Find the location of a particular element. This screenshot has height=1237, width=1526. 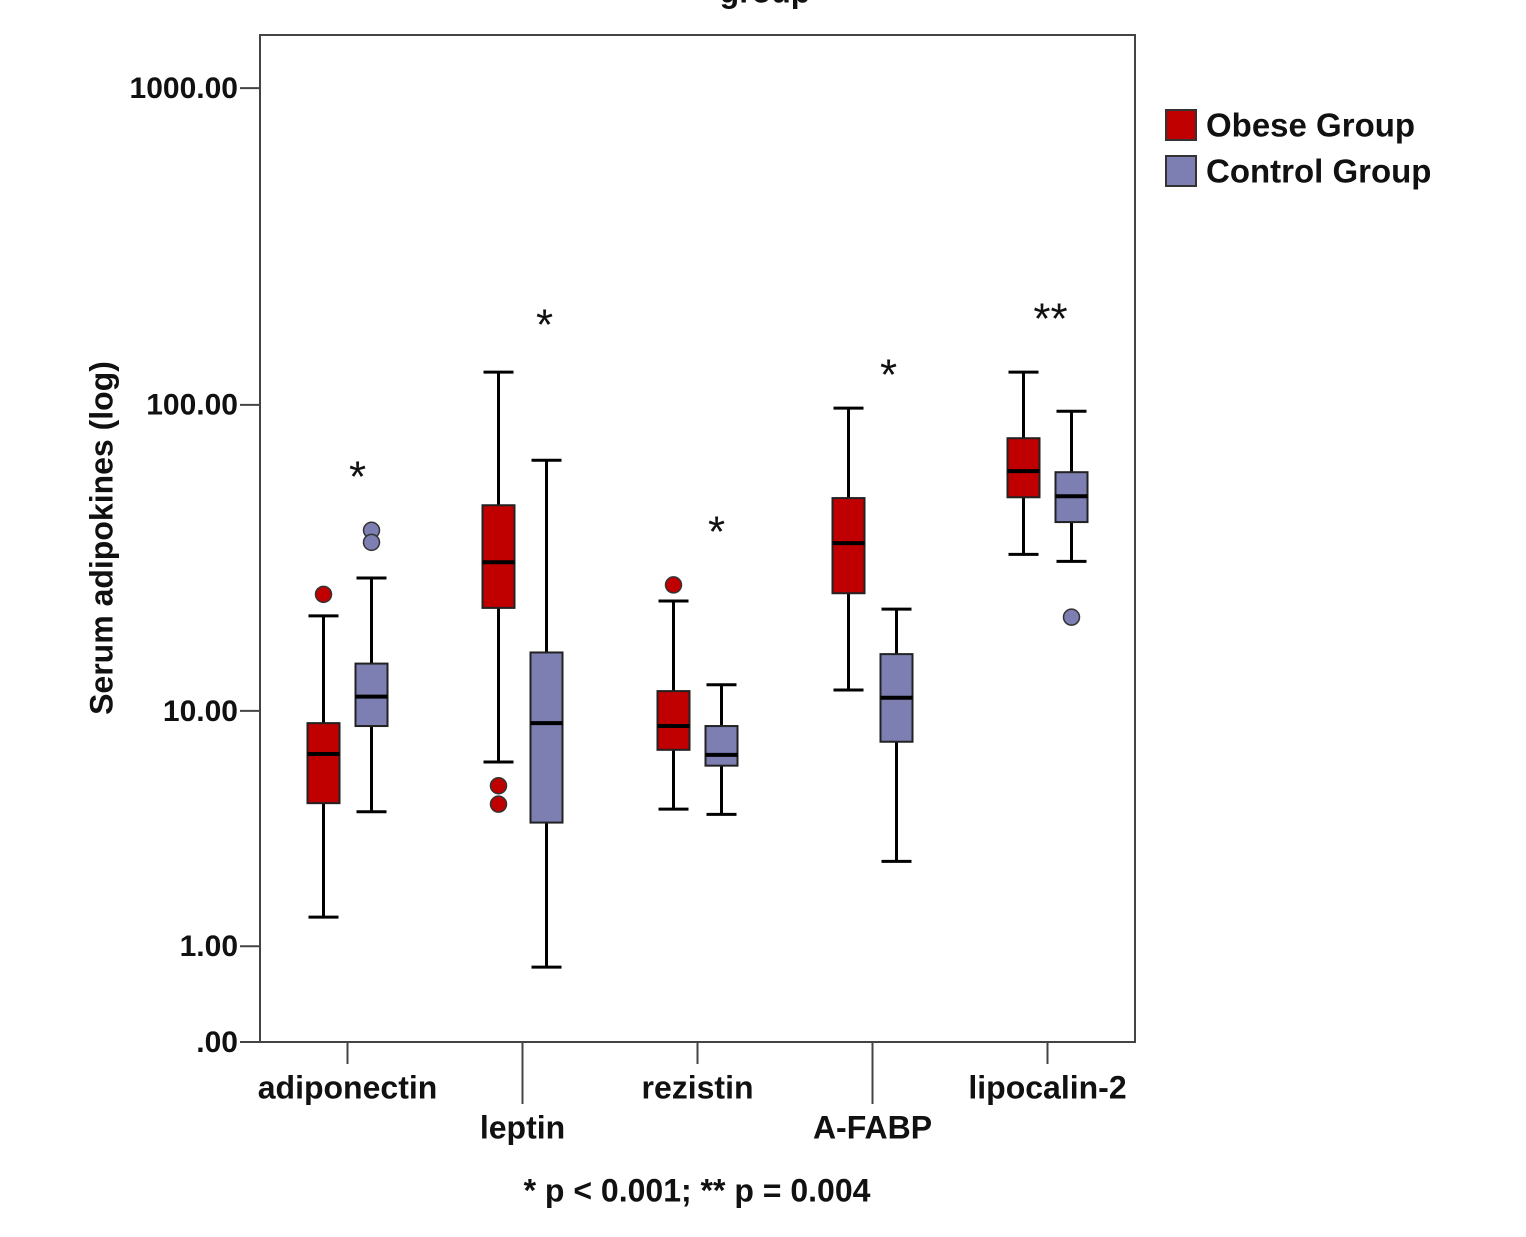

x-tick-label: rezistin is located at coordinates (697, 1087).